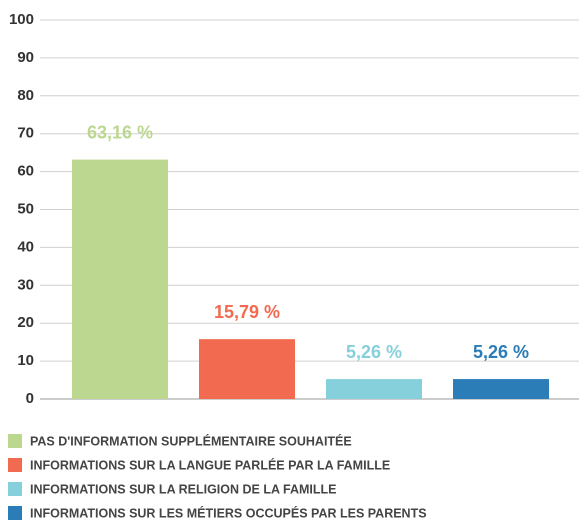  Describe the element at coordinates (120, 132) in the screenshot. I see `value-label: 63,16 %` at that location.